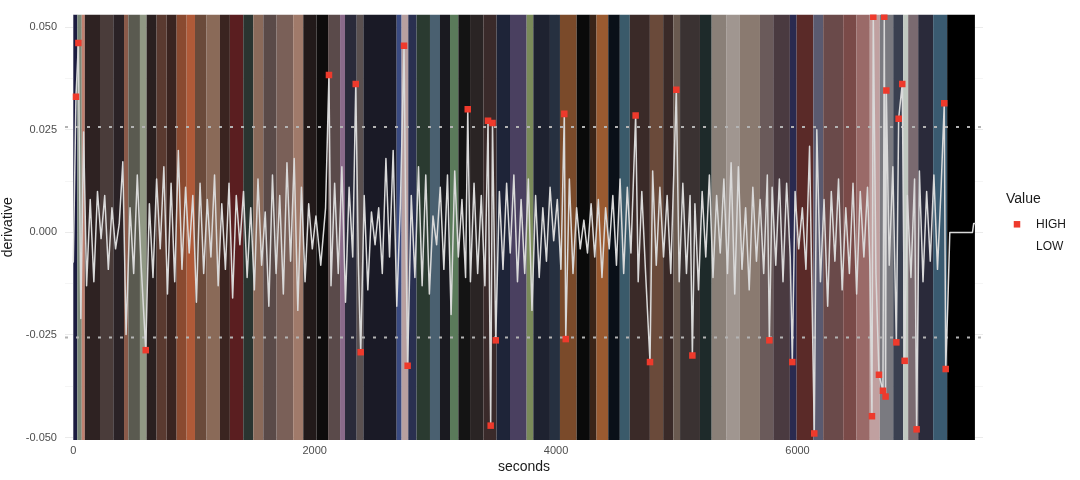 The width and height of the screenshot is (1080, 480). Describe the element at coordinates (556, 449) in the screenshot. I see `x-tick-label: 4000` at that location.